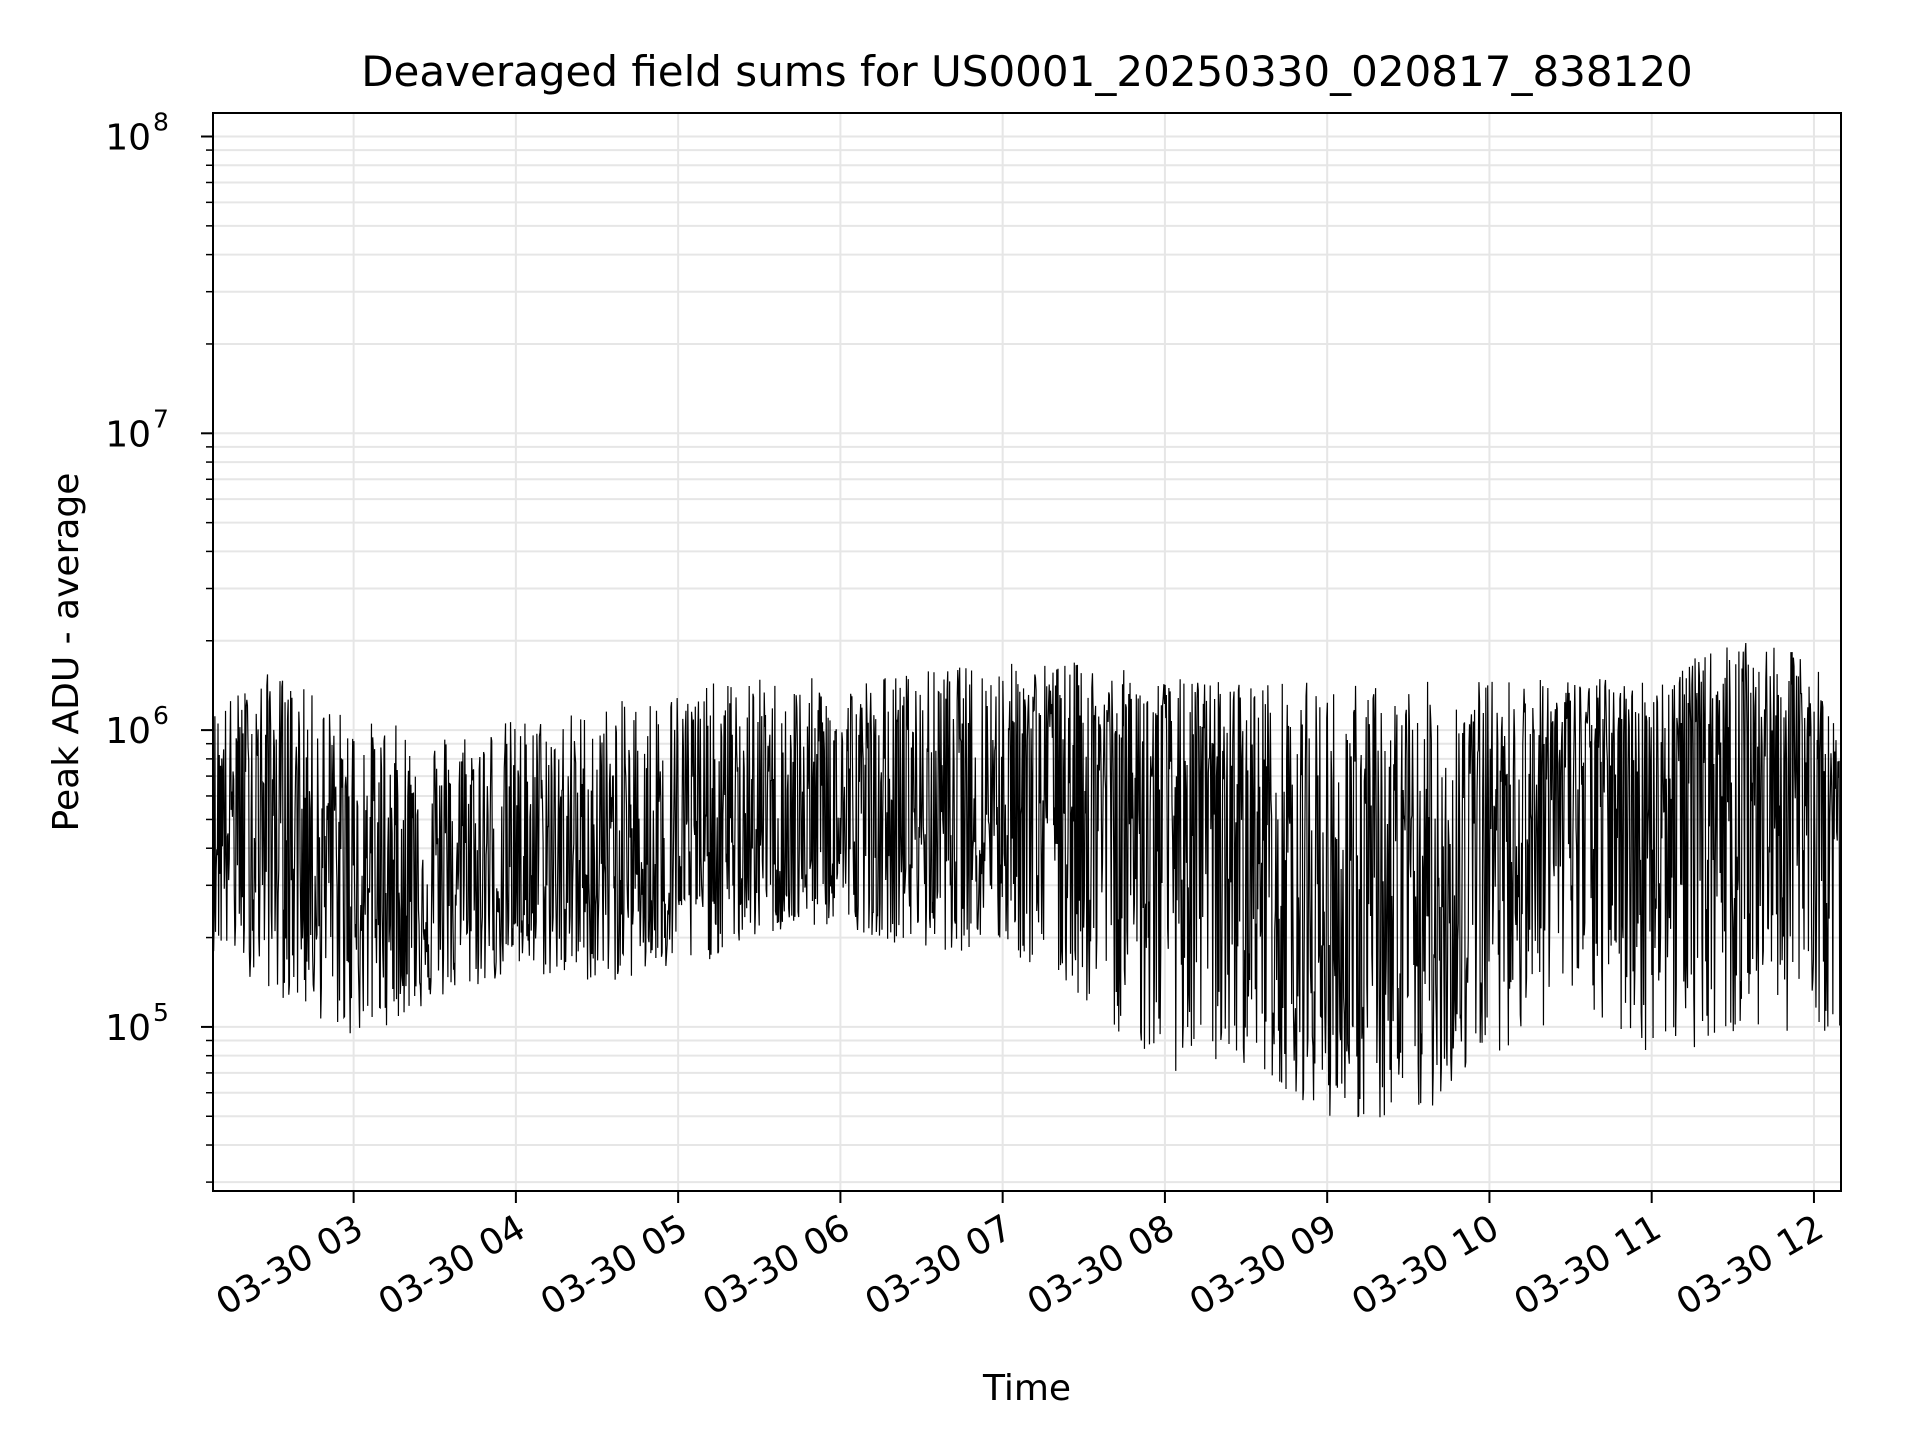 This screenshot has width=1920, height=1440. I want to click on y-axis-label: Peak ADU - average, so click(66, 652).